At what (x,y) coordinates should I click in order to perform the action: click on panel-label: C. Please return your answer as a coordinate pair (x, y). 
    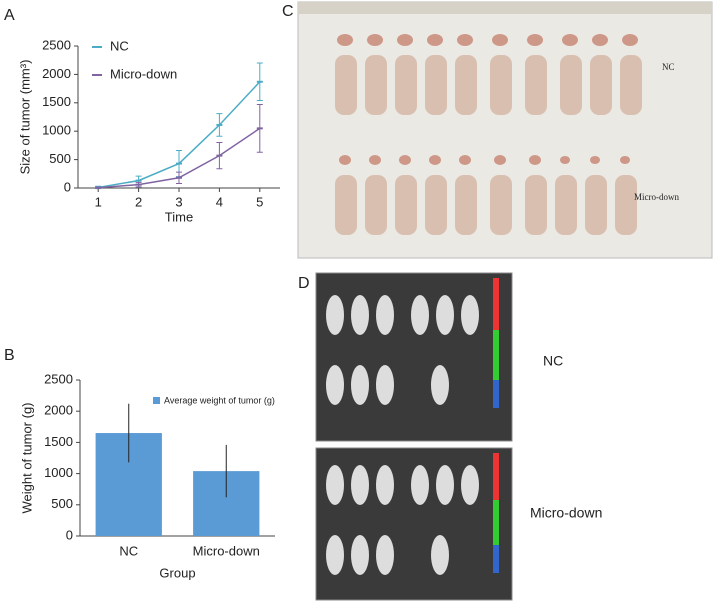
    Looking at the image, I should click on (288, 11).